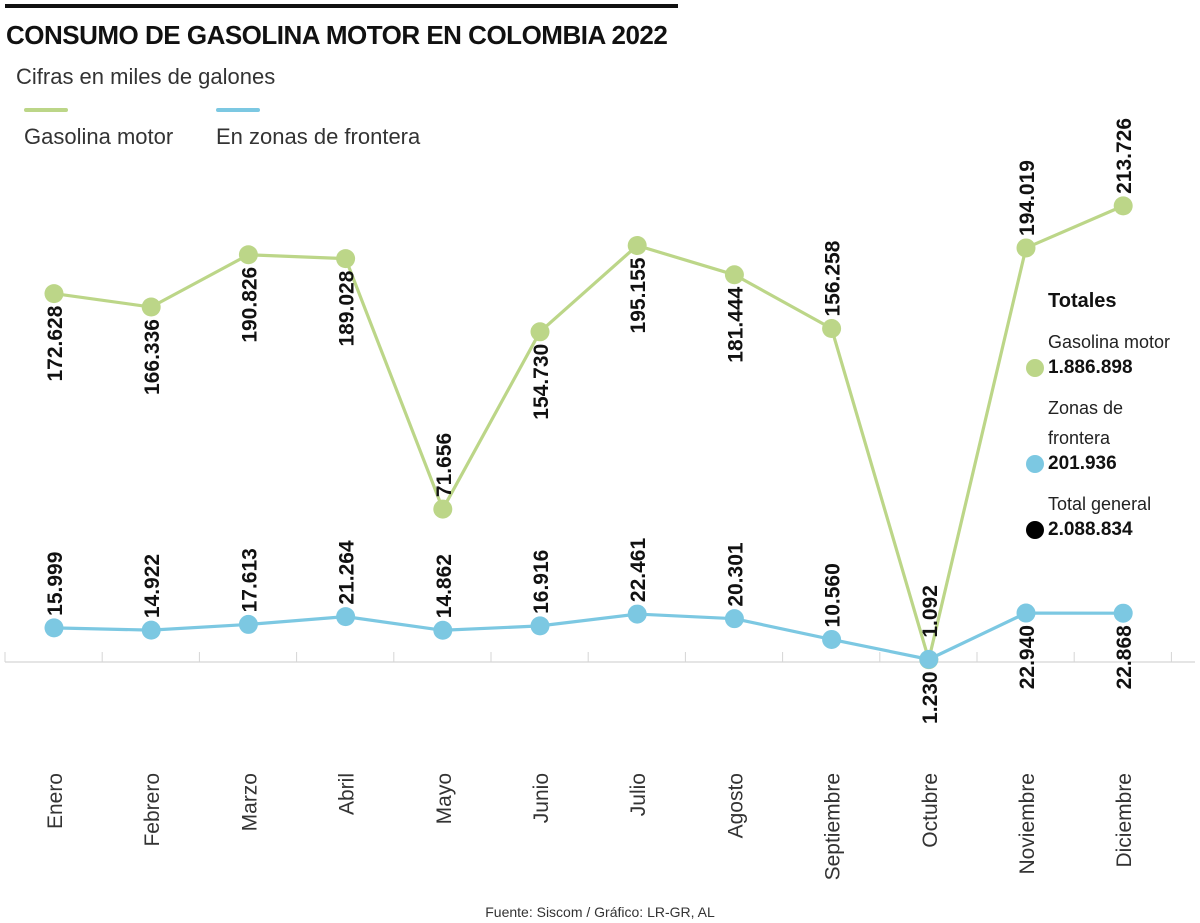 The height and width of the screenshot is (923, 1200). I want to click on total-gasolina-value: 1.886.898, so click(1090, 367).